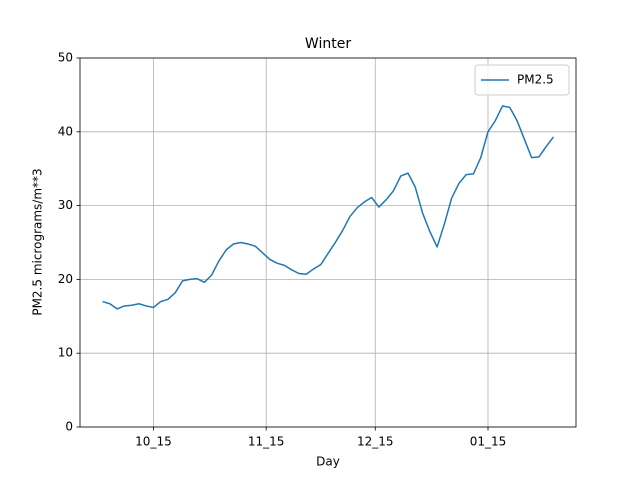 The height and width of the screenshot is (480, 640). What do you see at coordinates (38, 241) in the screenshot?
I see `y-axis-label: PM2.5 micrograms/m**3` at bounding box center [38, 241].